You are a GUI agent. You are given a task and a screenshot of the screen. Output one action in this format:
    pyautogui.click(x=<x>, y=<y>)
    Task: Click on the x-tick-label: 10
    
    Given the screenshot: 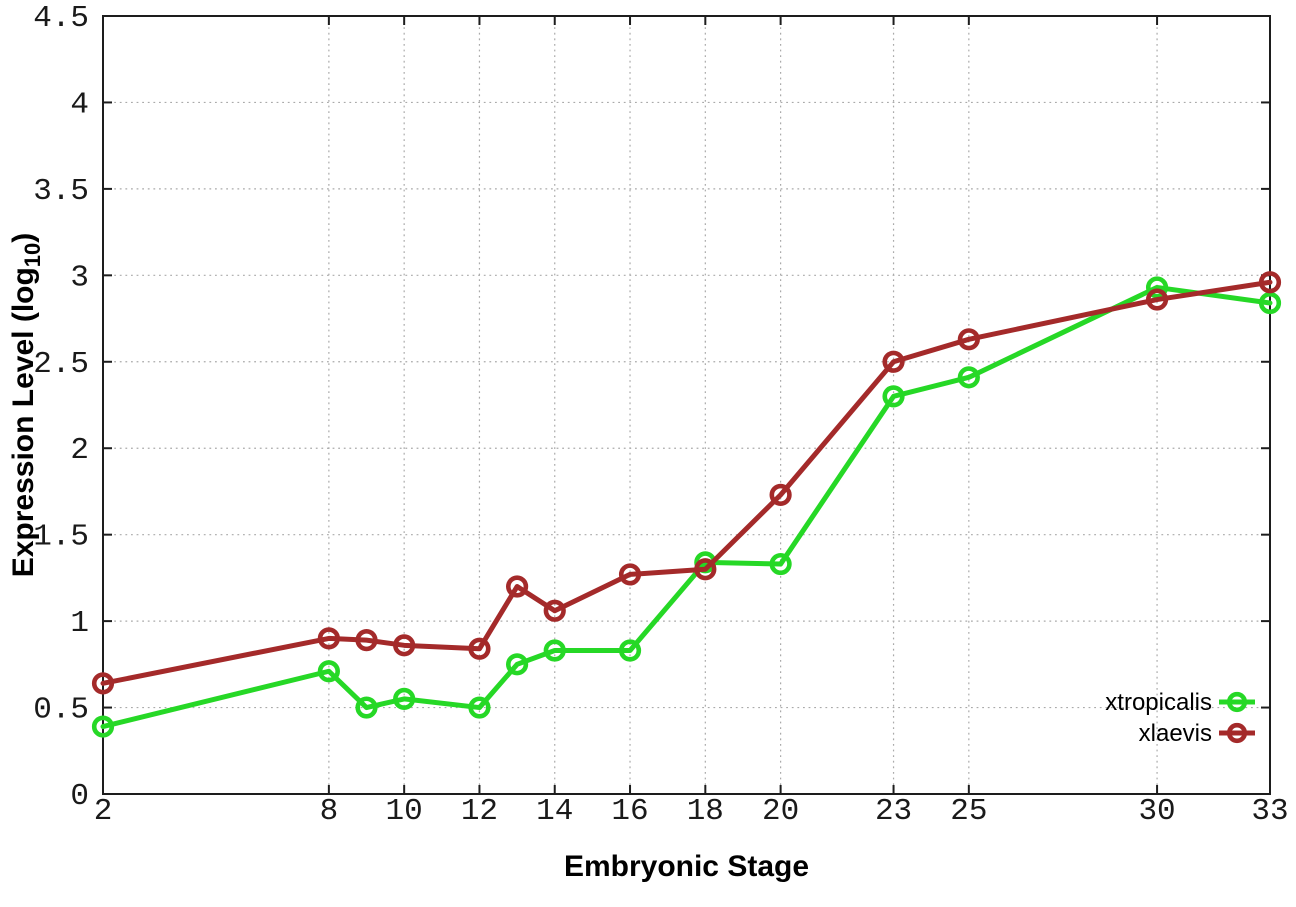 What is the action you would take?
    pyautogui.click(x=404, y=811)
    